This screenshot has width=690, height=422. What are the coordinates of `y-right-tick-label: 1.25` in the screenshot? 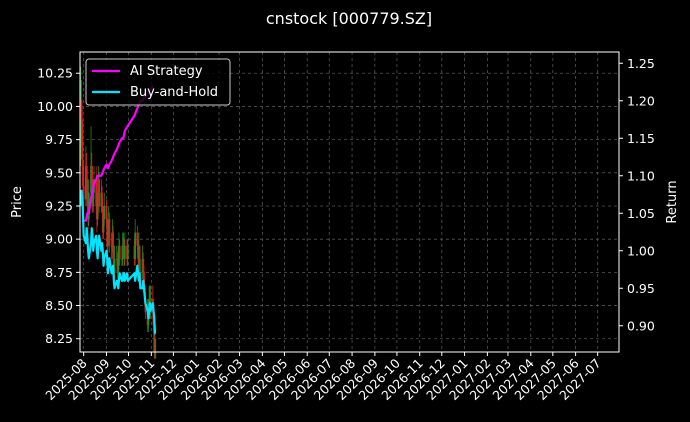 It's located at (641, 63).